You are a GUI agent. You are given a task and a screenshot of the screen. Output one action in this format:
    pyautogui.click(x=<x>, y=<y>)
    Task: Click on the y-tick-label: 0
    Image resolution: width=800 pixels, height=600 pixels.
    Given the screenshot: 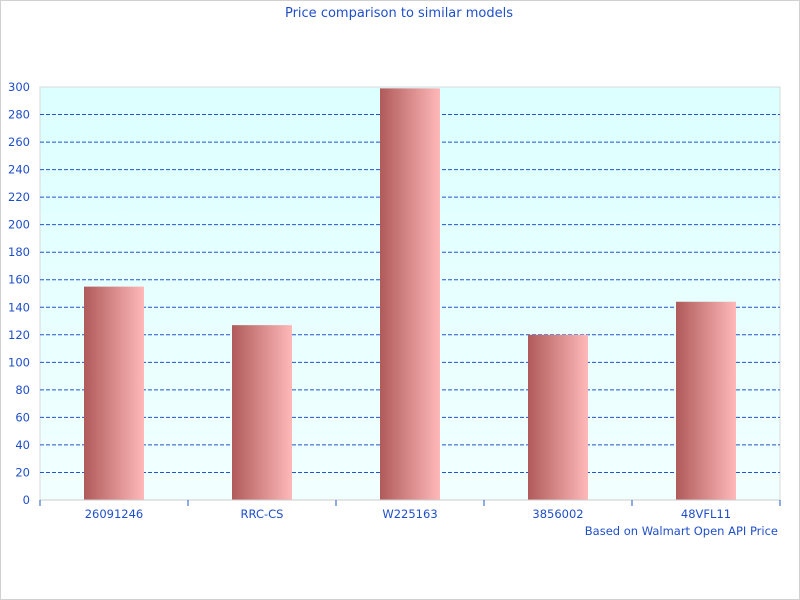 What is the action you would take?
    pyautogui.click(x=26, y=500)
    